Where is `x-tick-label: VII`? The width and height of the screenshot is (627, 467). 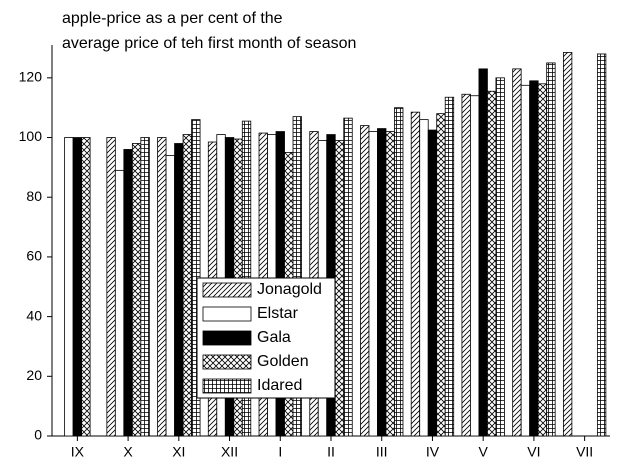
x-tick-label: VII is located at coordinates (584, 452).